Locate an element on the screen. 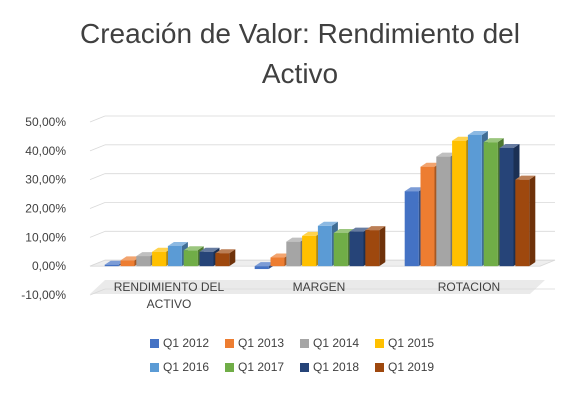  legend-label: Q1 2014 is located at coordinates (336, 343).